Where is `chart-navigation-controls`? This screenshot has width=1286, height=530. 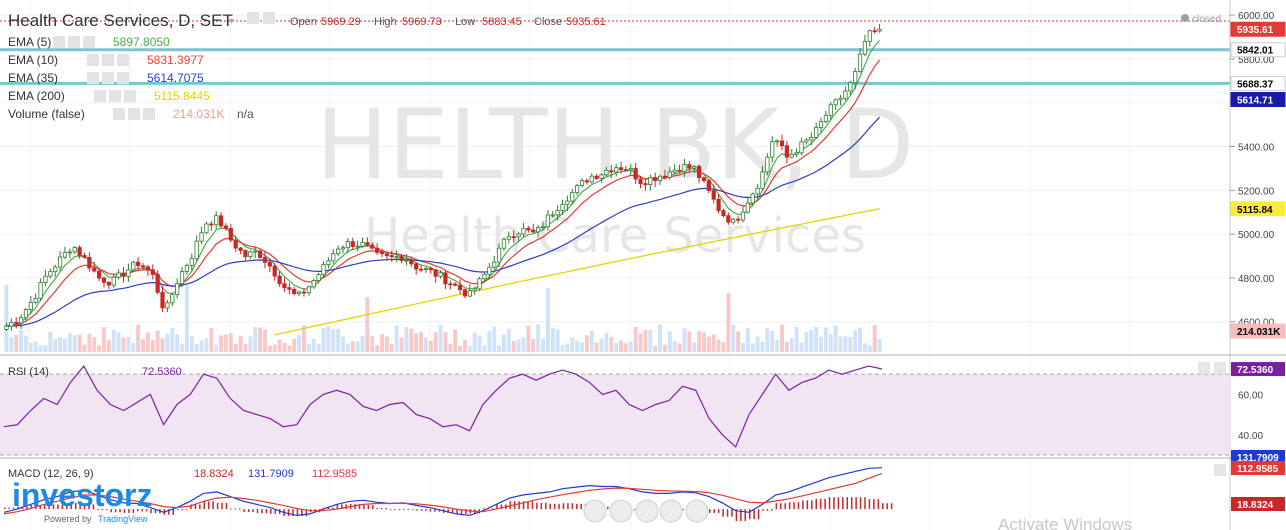
chart-navigation-controls is located at coordinates (646, 511).